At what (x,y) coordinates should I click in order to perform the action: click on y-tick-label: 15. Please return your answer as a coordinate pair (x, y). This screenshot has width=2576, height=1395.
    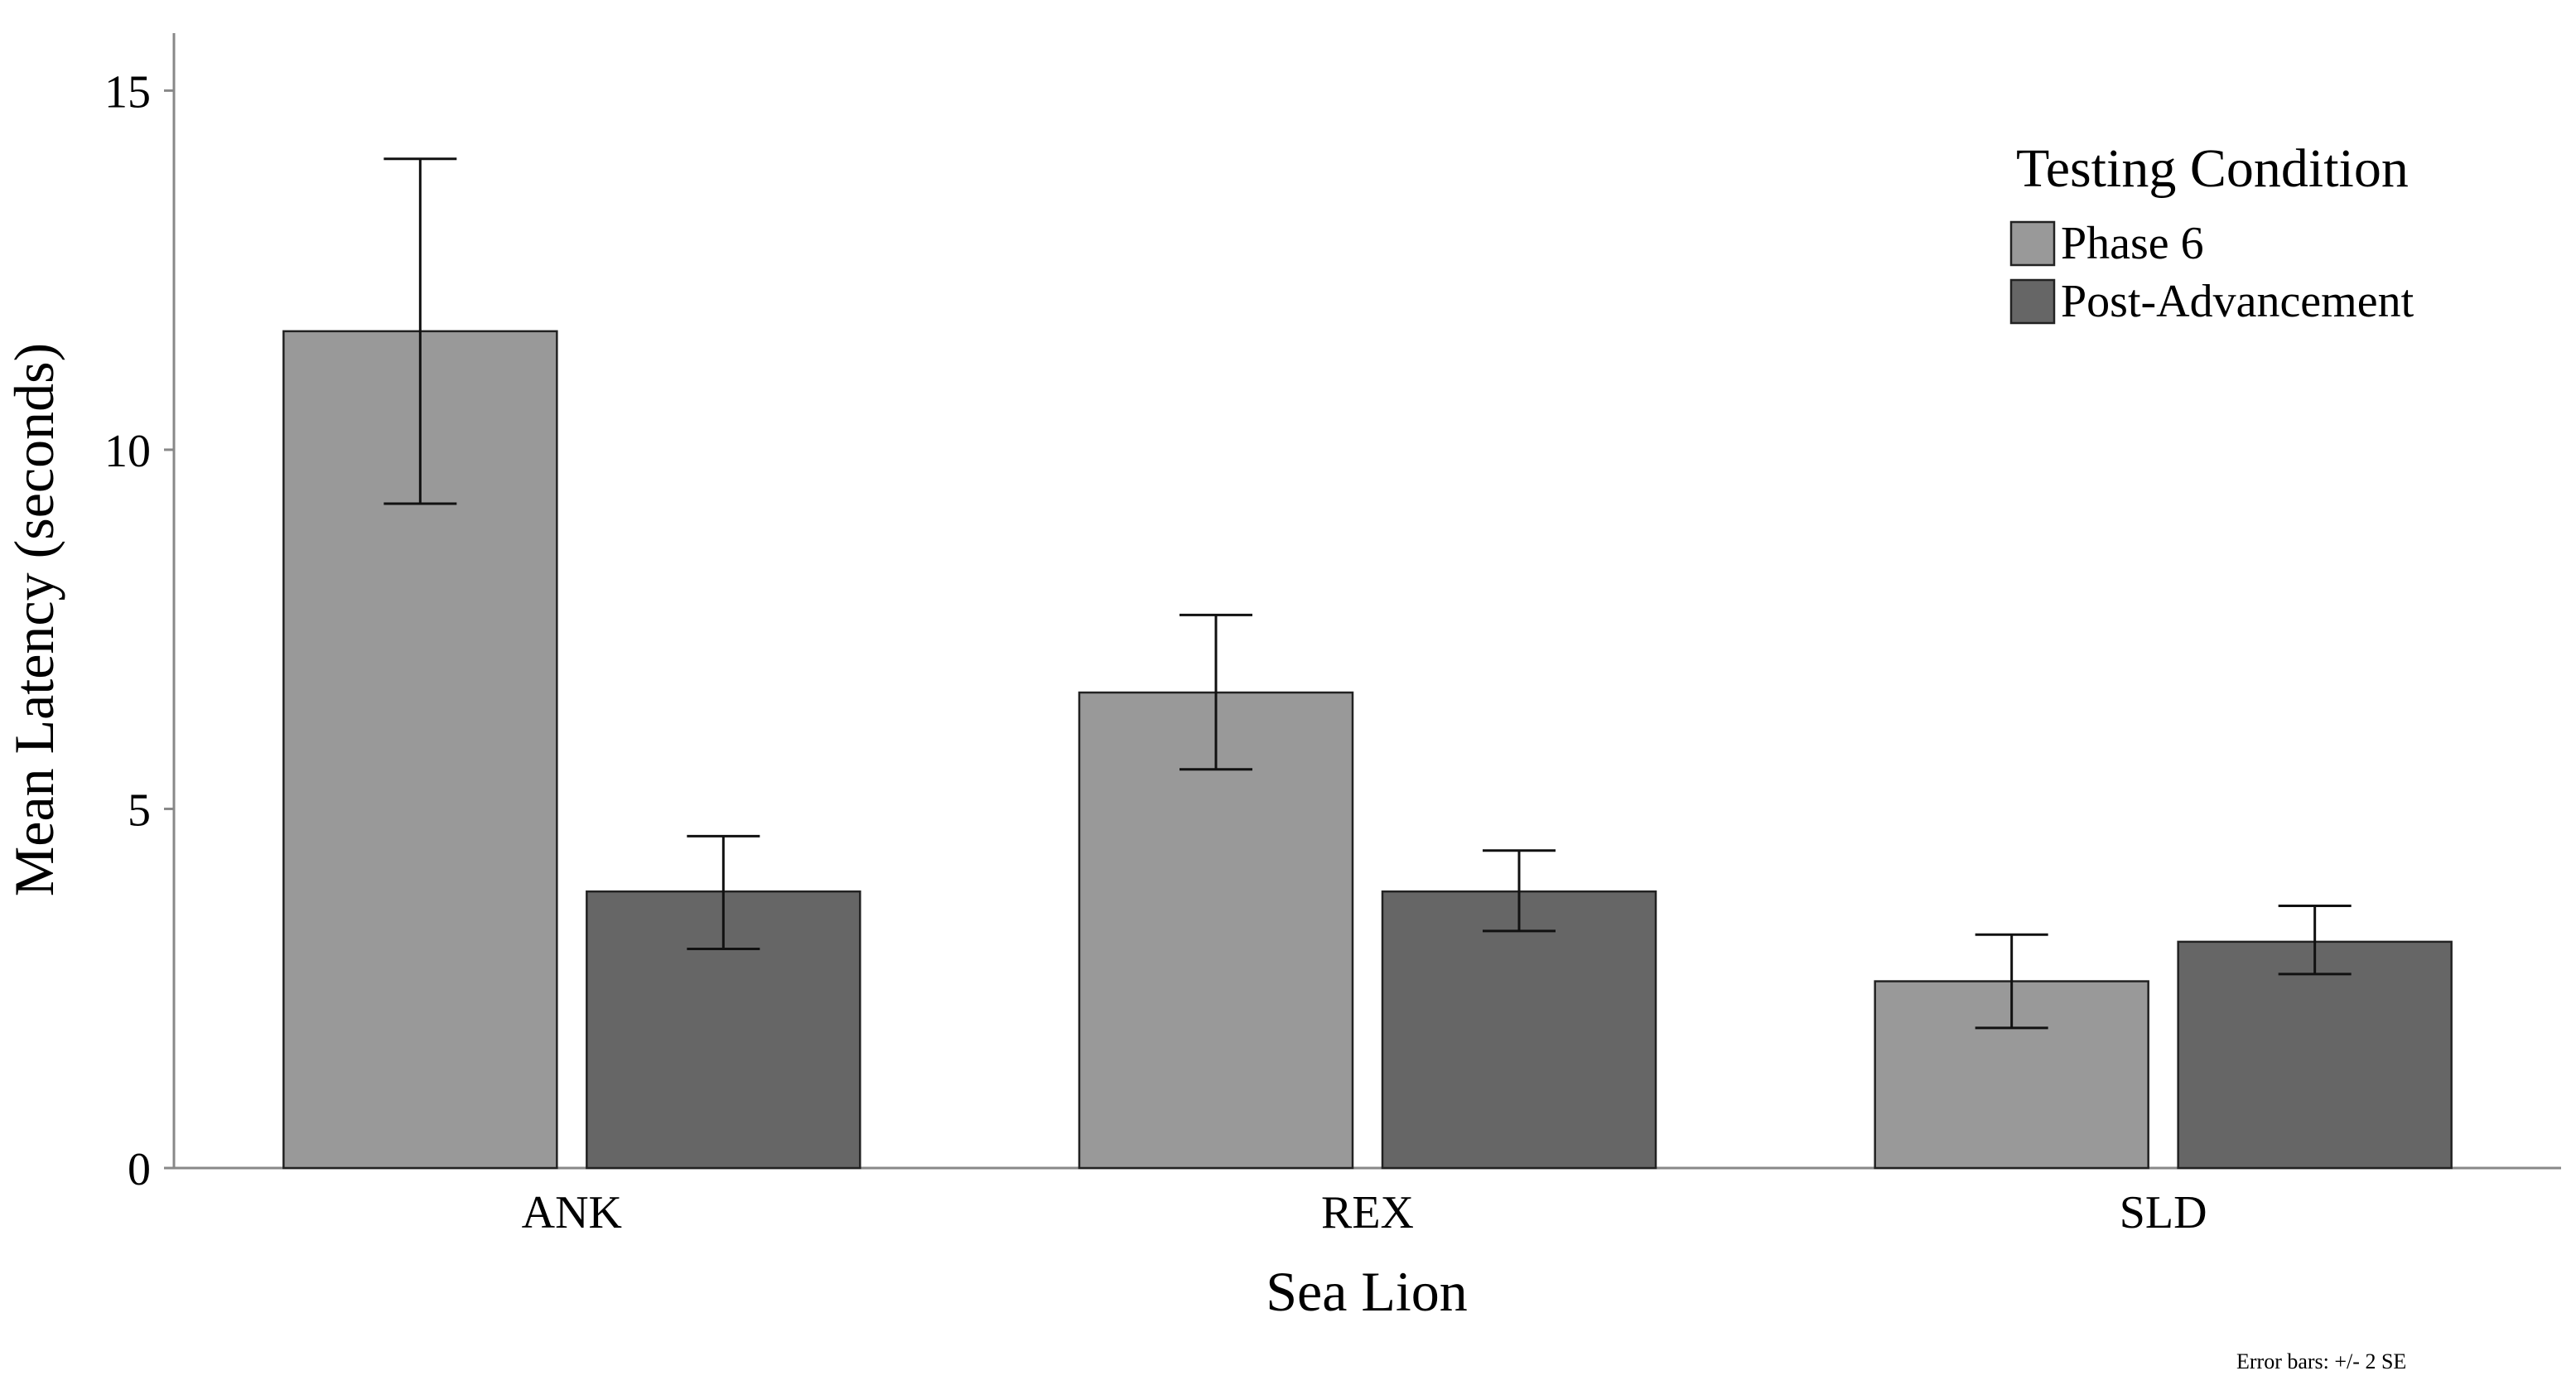
    Looking at the image, I should click on (127, 92).